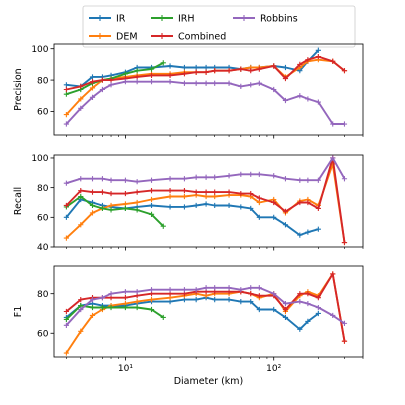  I want to click on x-tick-label: 10¹, so click(125, 369).